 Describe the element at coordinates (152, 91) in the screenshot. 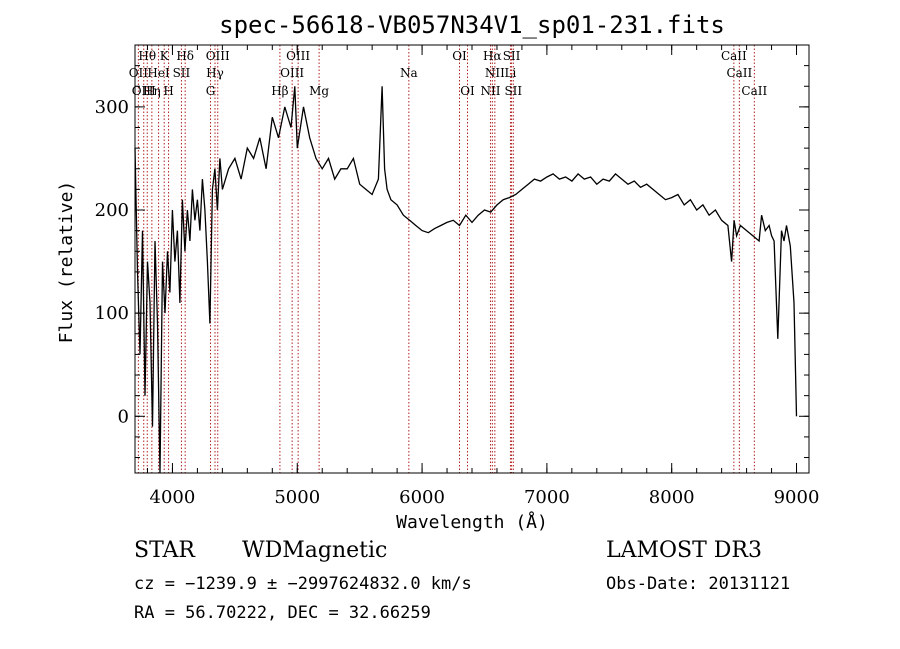

I see `spectral-line-label: Hη` at that location.